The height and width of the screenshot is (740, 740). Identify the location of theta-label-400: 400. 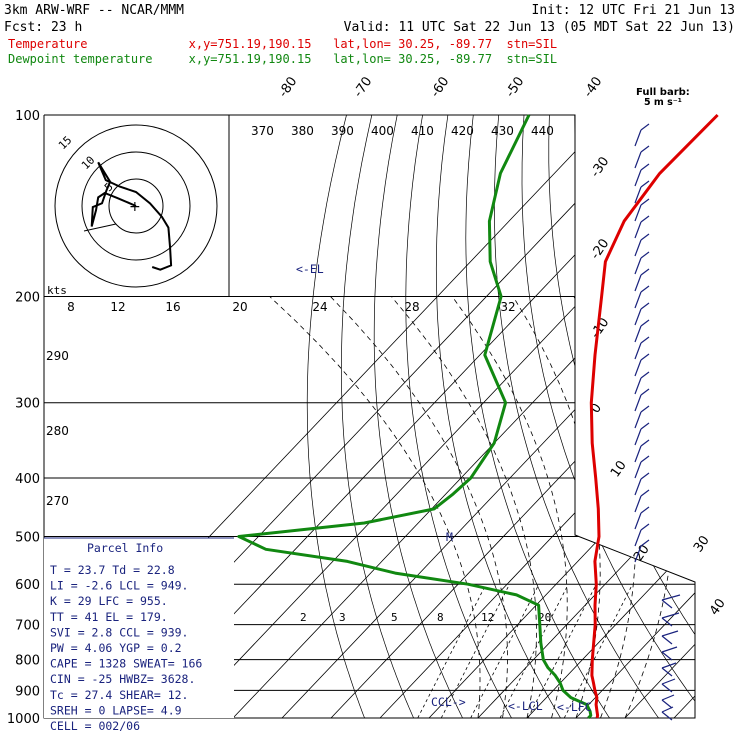
(382, 131).